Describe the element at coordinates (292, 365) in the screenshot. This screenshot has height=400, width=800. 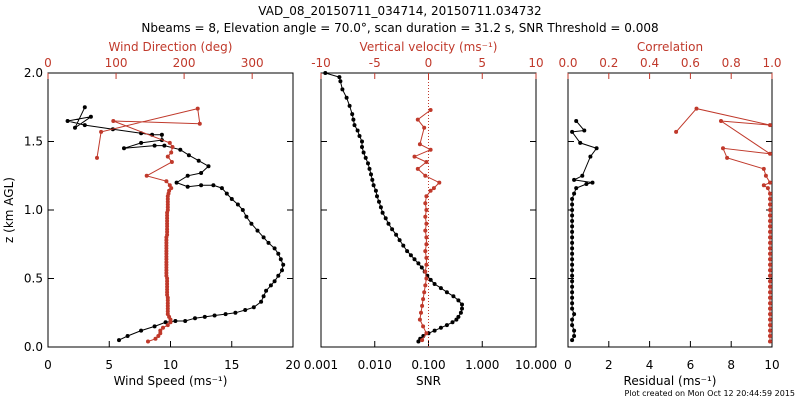
I see `x-tick-label: 20` at that location.